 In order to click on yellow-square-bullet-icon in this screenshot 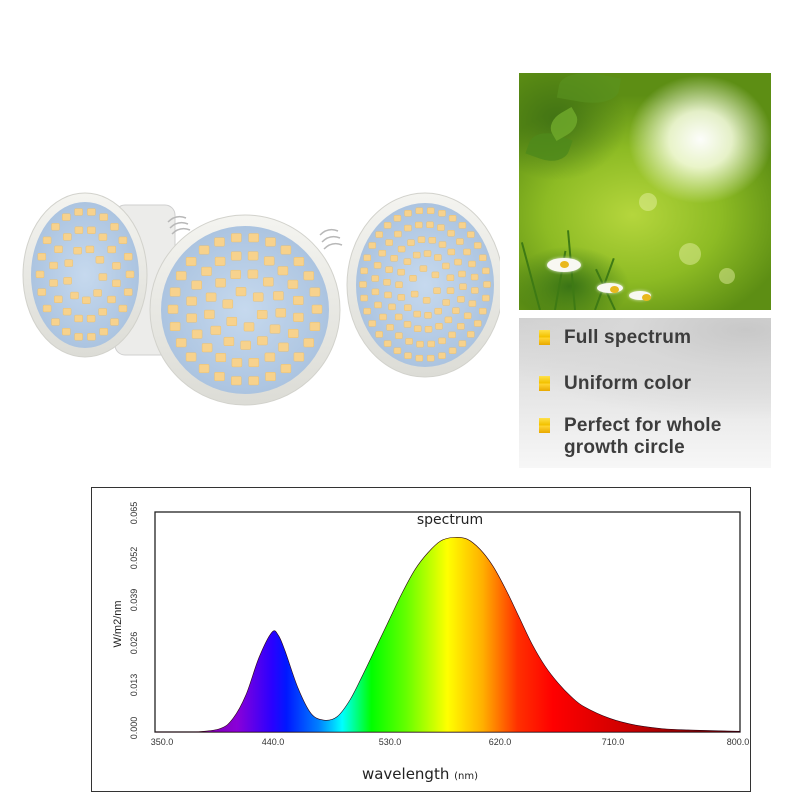, I will do `click(544, 337)`.